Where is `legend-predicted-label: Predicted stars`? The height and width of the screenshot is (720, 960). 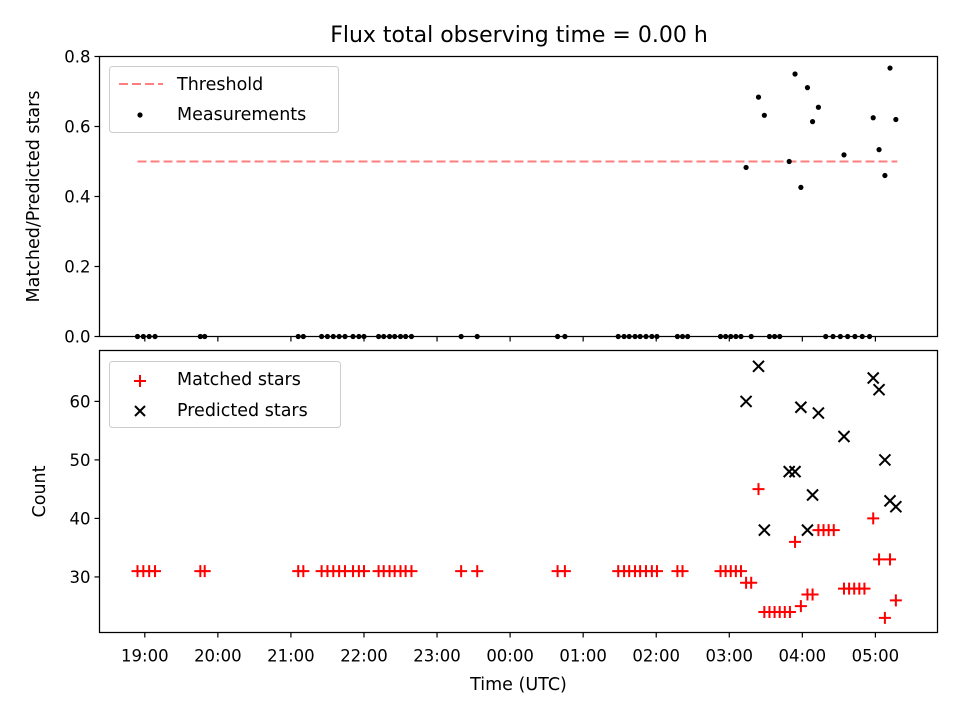
legend-predicted-label: Predicted stars is located at coordinates (242, 411).